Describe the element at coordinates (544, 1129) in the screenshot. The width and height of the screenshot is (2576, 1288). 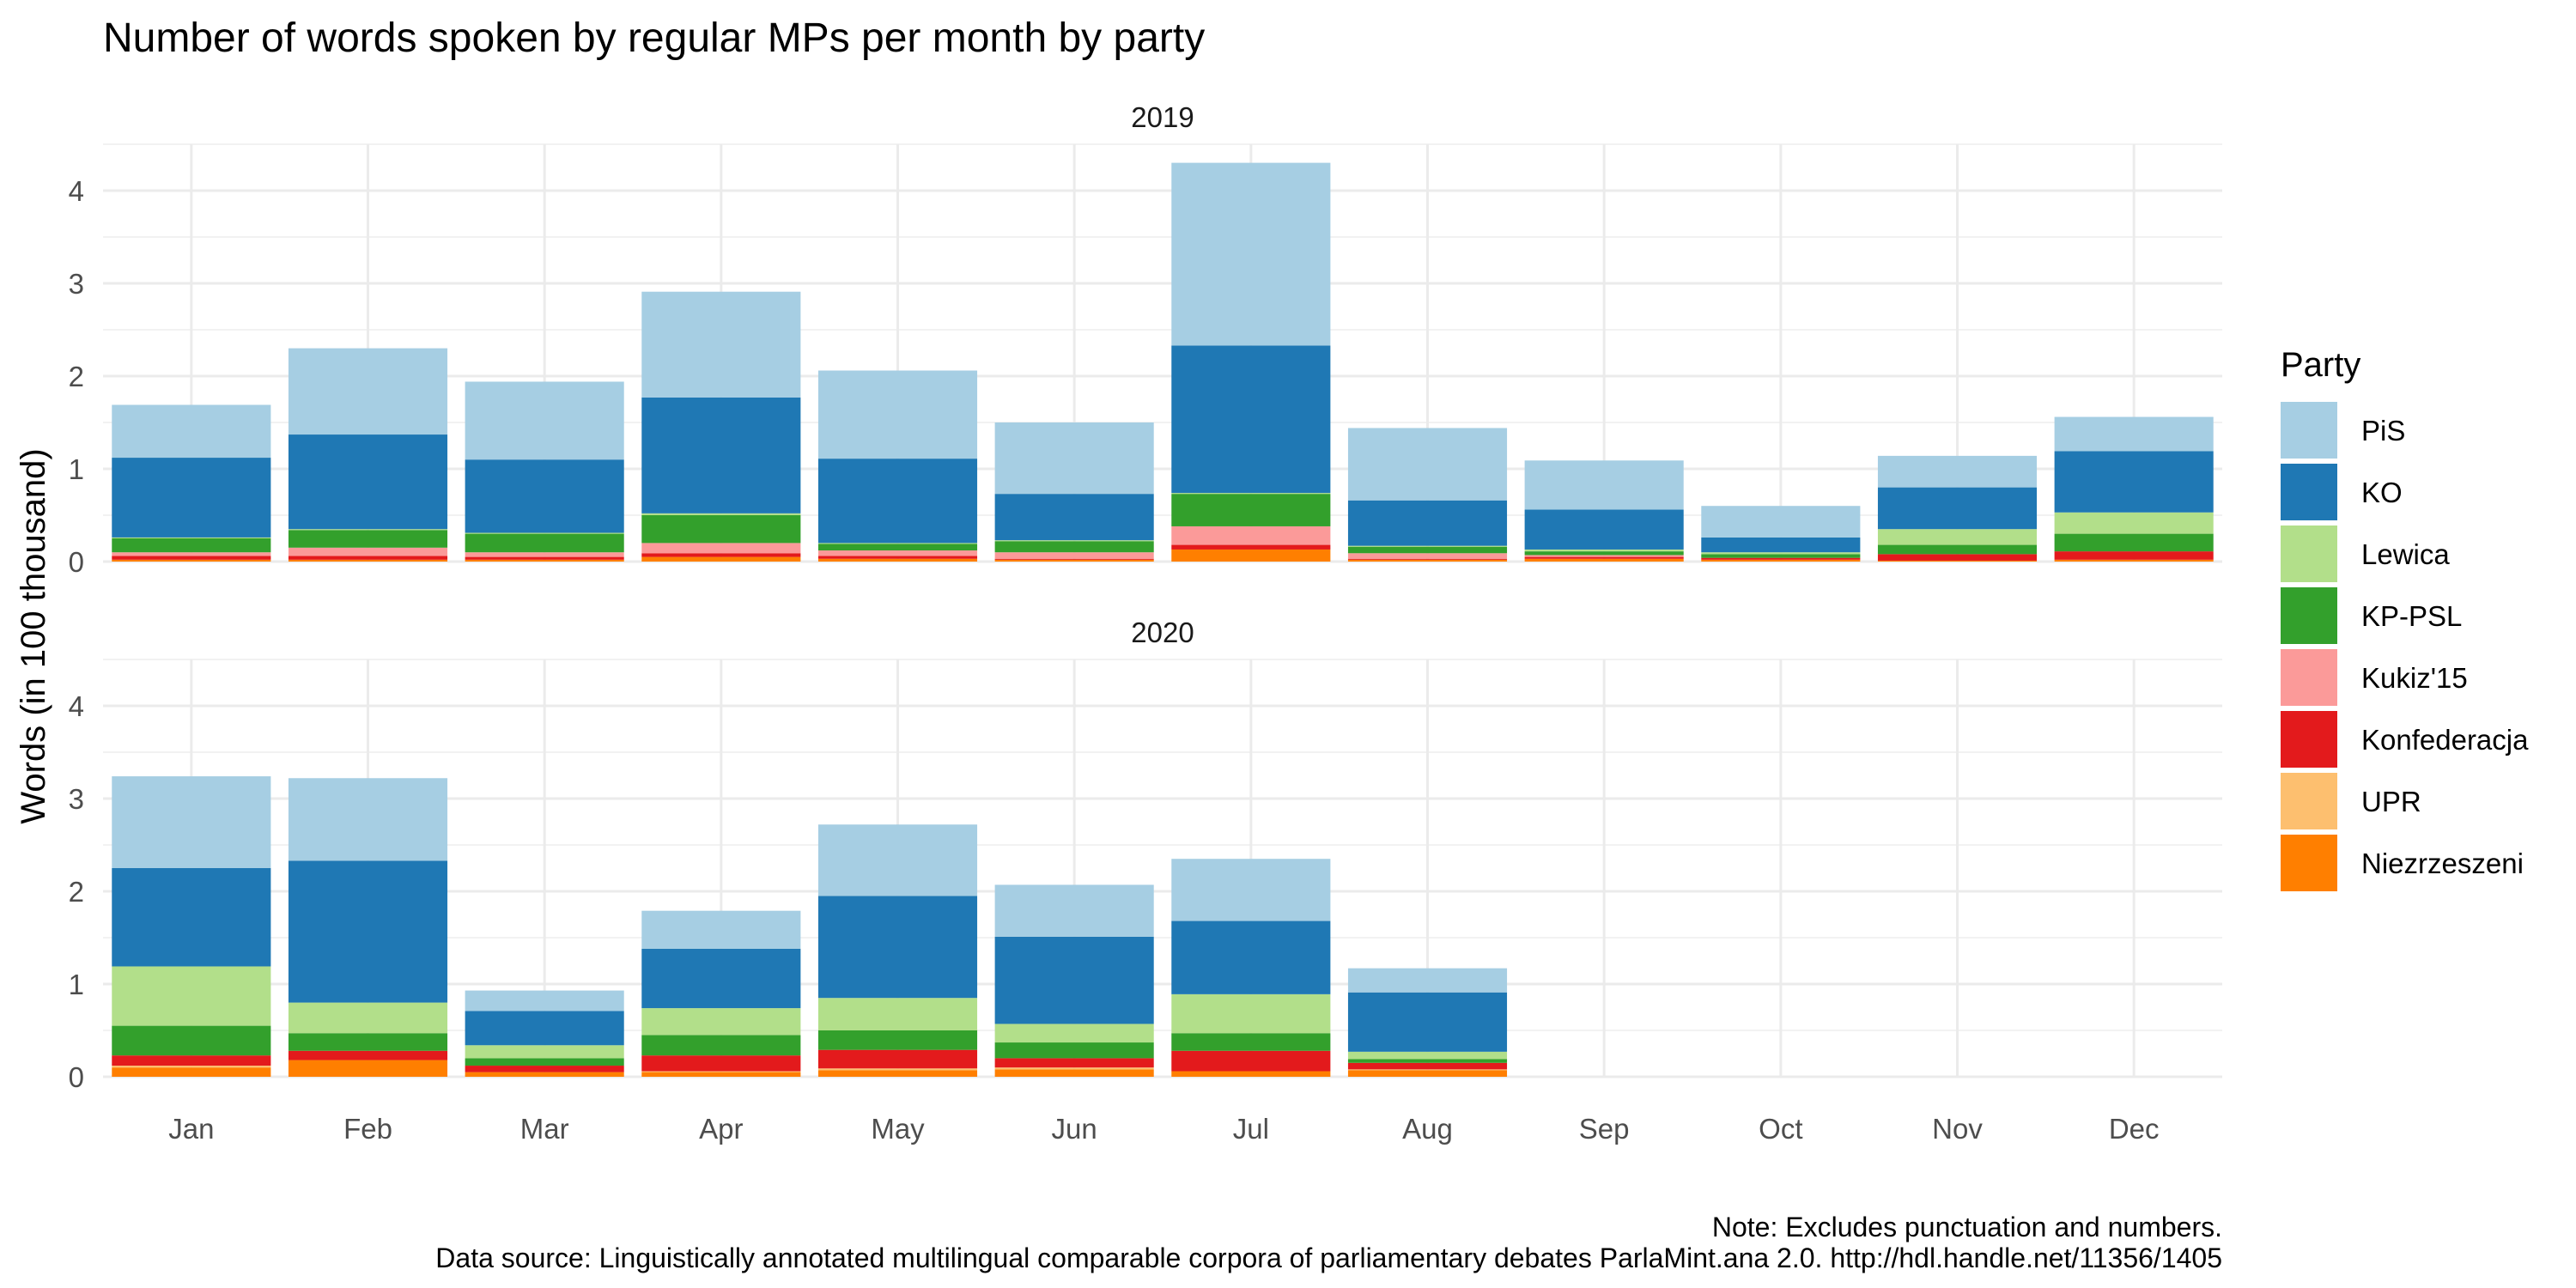
I see `x-tick-label: Mar` at that location.